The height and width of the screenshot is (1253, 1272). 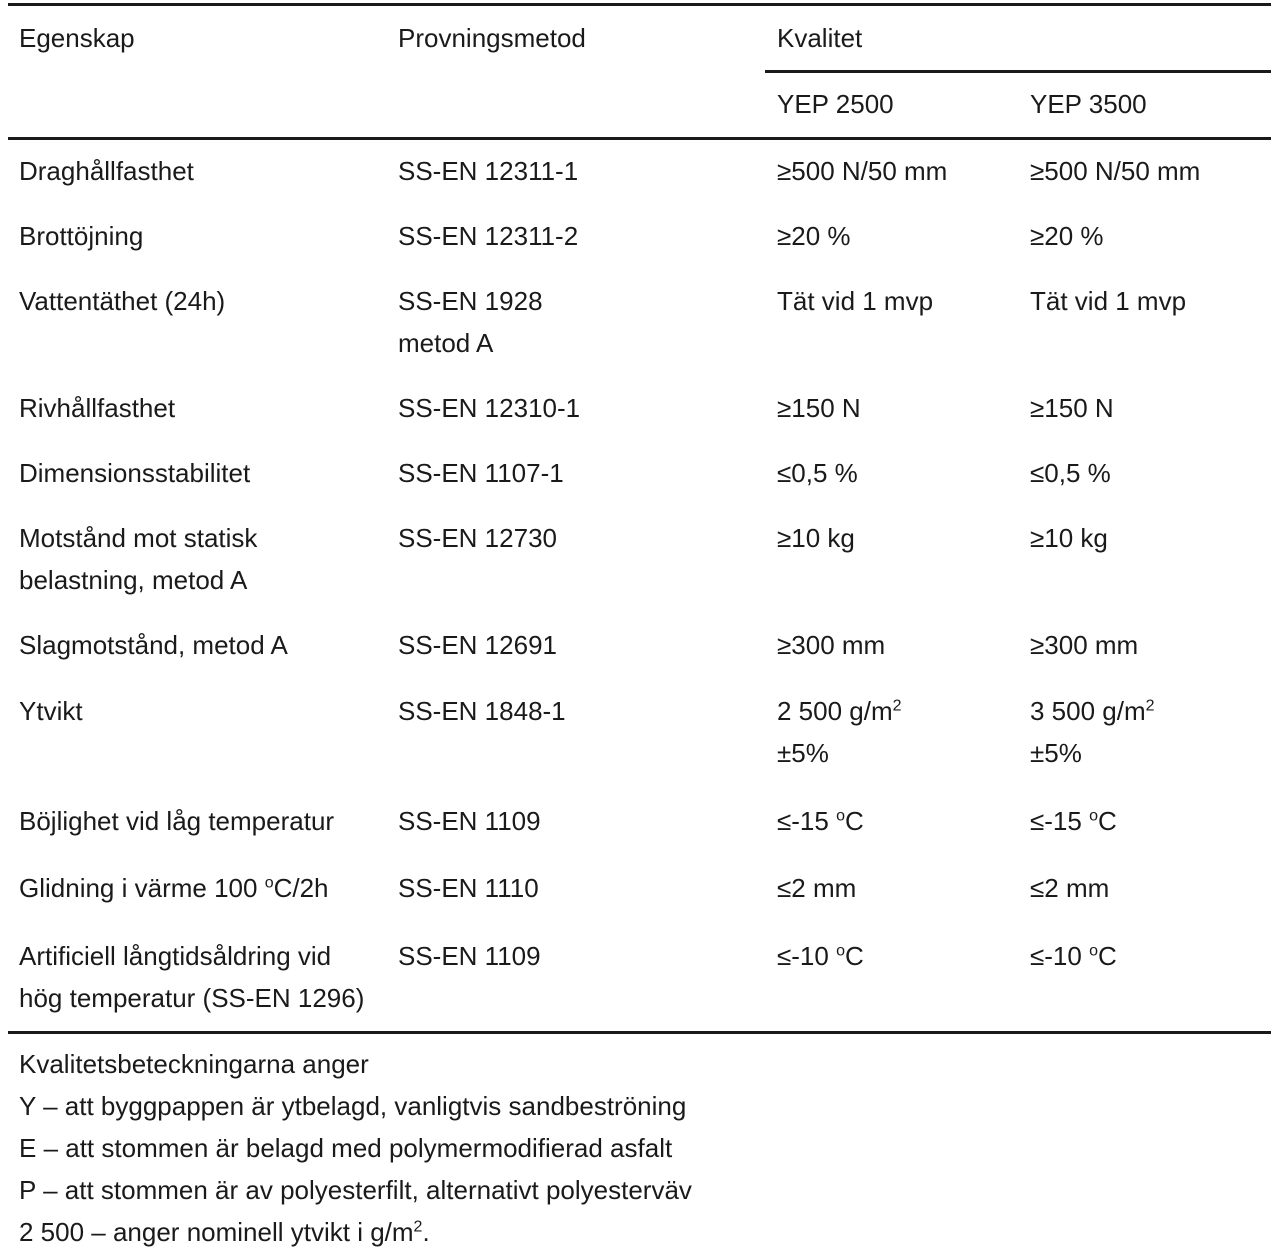 I want to click on row-aldring-method: SS-EN 1109, so click(x=469, y=956).